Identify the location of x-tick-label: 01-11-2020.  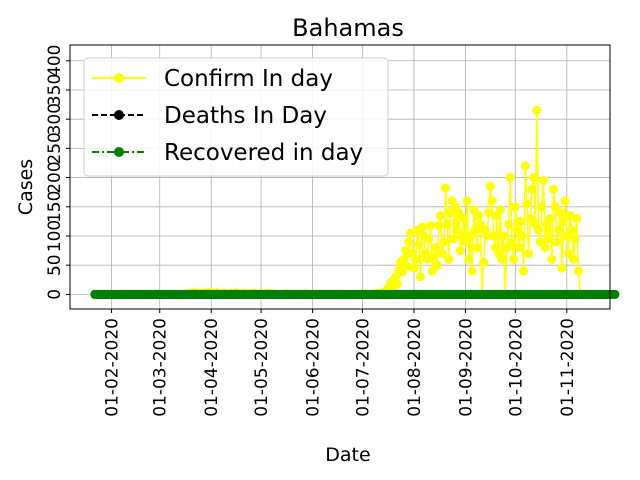
(568, 367).